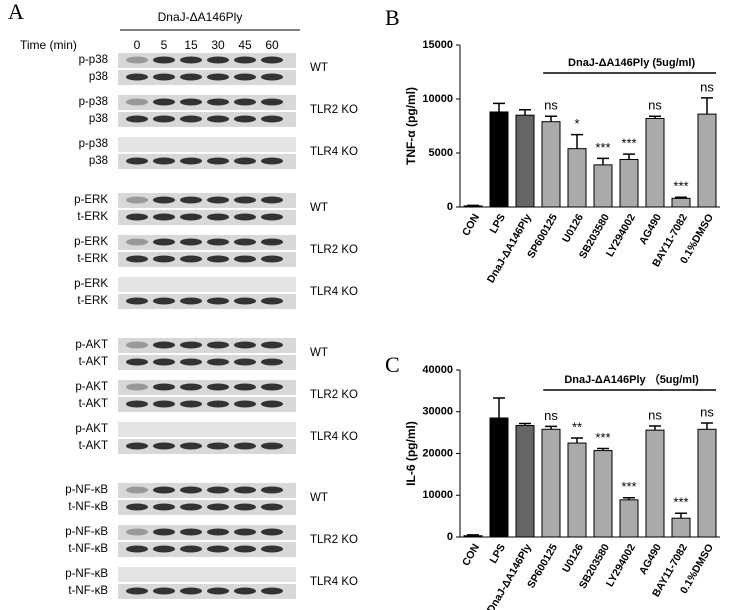 This screenshot has height=610, width=733. I want to click on condition-label: WT, so click(319, 353).